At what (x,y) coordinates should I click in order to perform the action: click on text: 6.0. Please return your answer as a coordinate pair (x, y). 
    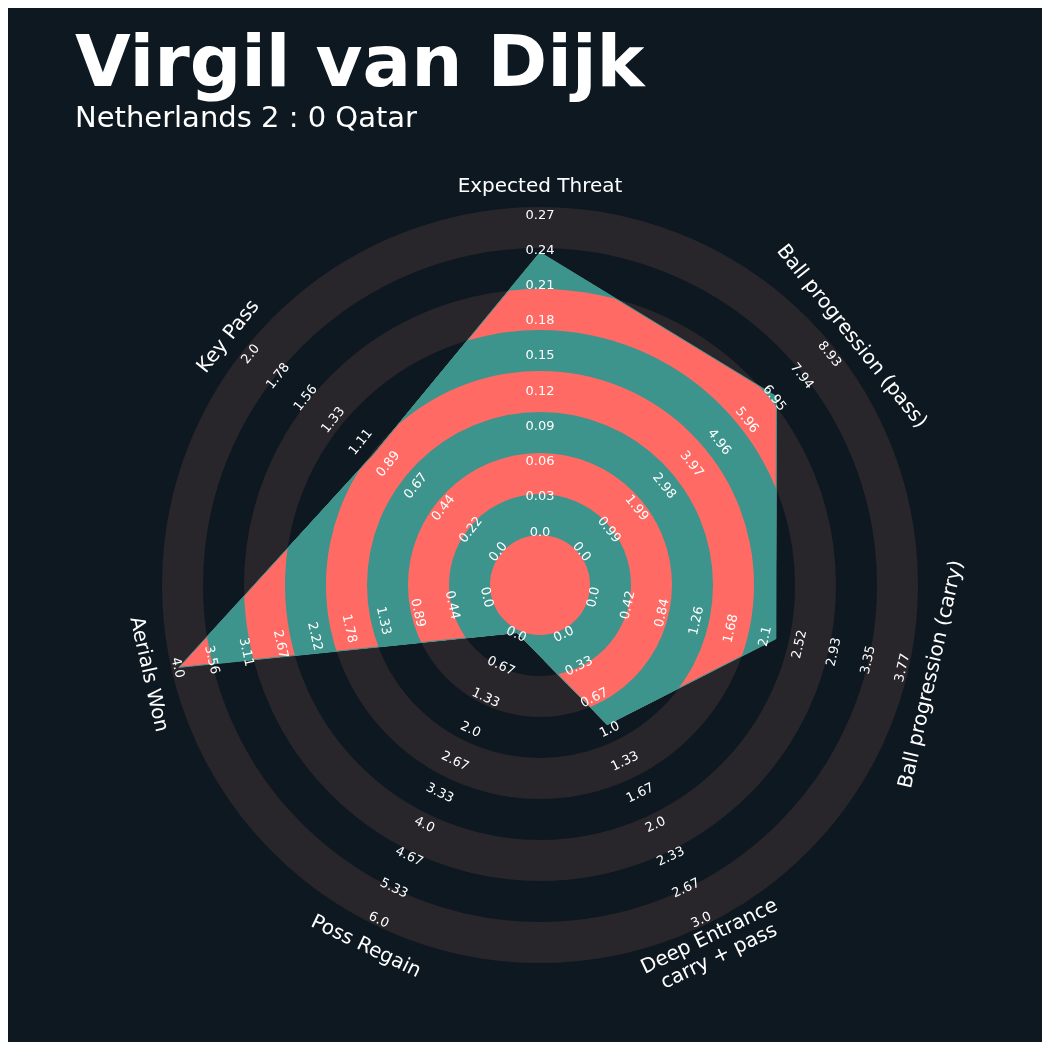
    Looking at the image, I should click on (379, 919).